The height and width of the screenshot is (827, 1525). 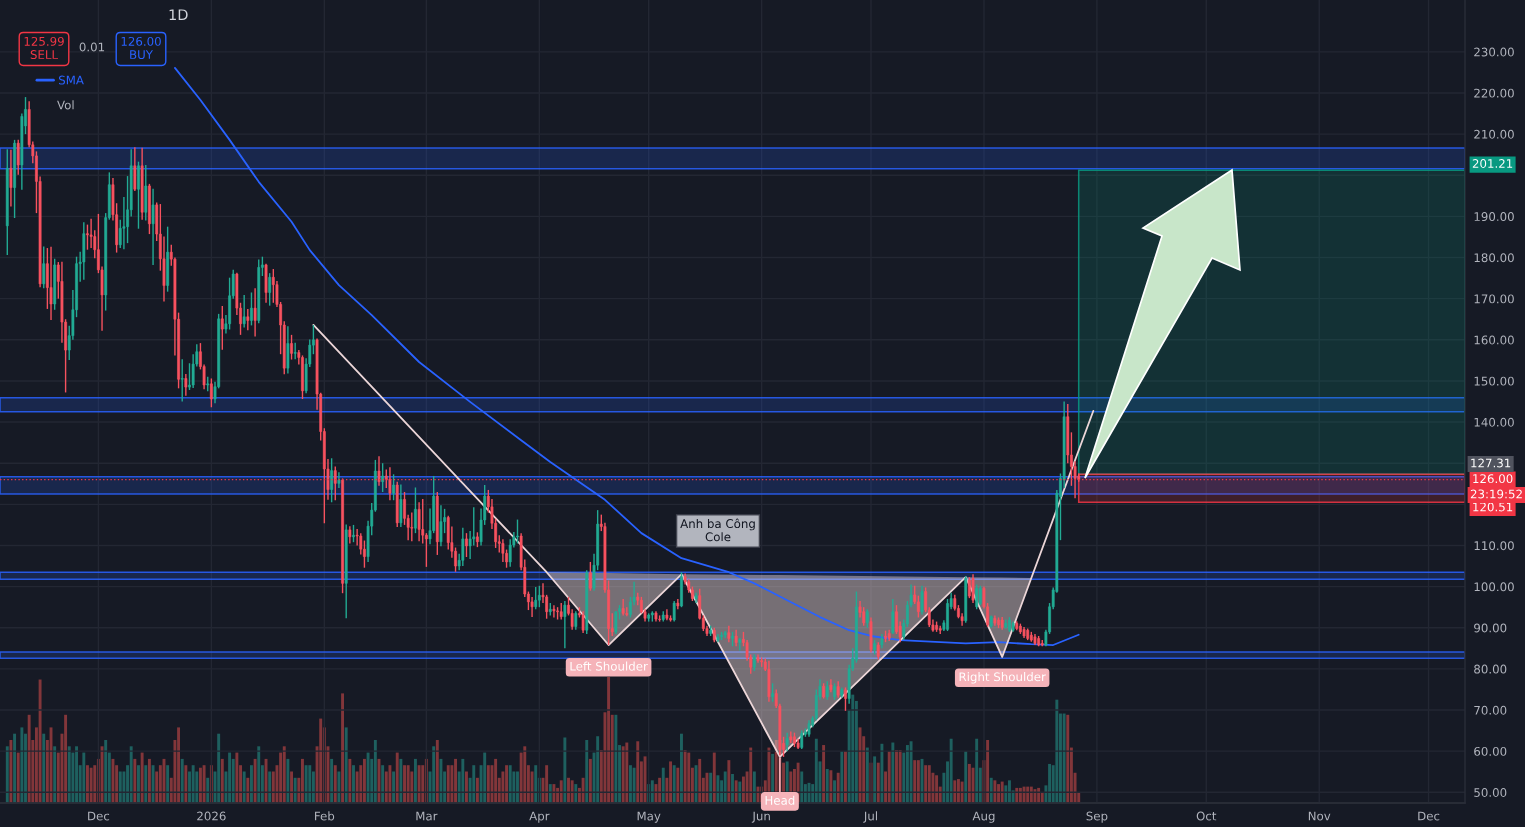 I want to click on x-tick-label: Sep, so click(x=1097, y=817).